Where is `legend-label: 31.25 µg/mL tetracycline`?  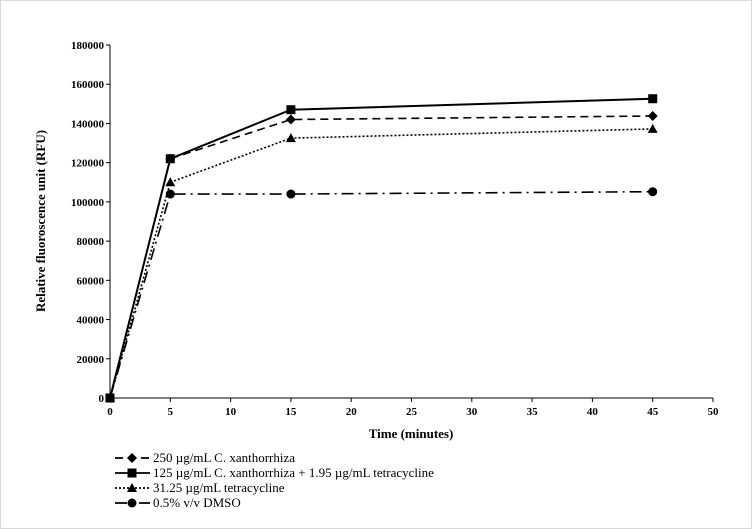
legend-label: 31.25 µg/mL tetracycline is located at coordinates (219, 487).